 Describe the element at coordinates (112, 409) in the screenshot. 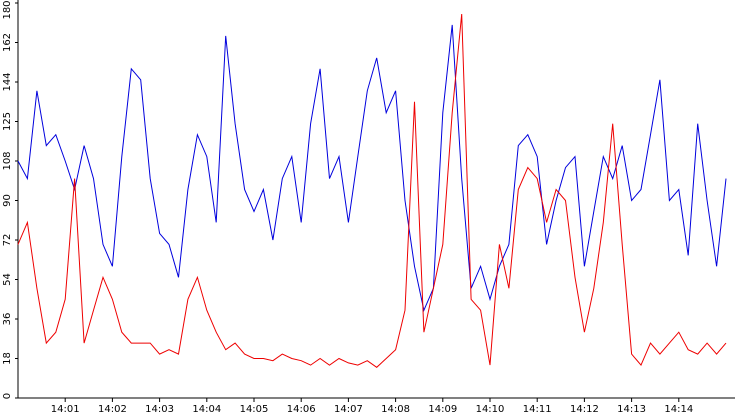

I see `x-tick-label: 14:02` at that location.